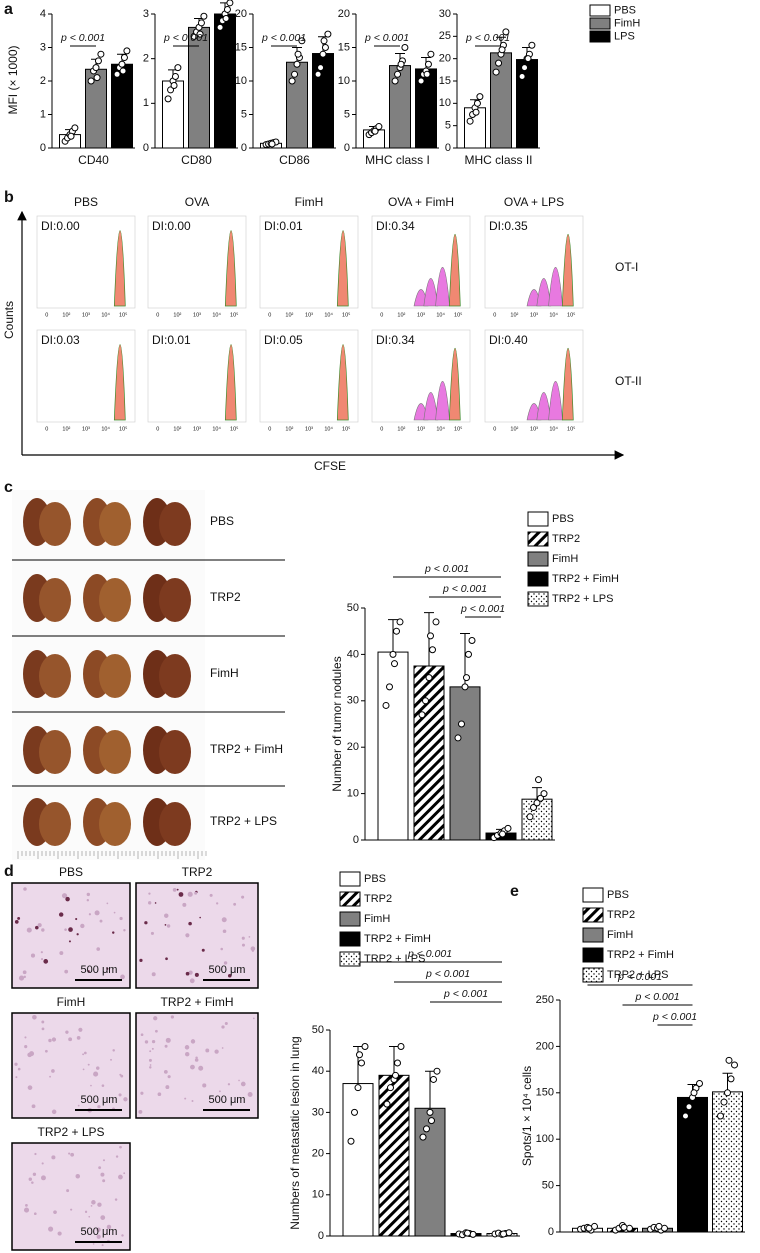  Describe the element at coordinates (43, 114) in the screenshot. I see `y-tick-label: 1` at that location.